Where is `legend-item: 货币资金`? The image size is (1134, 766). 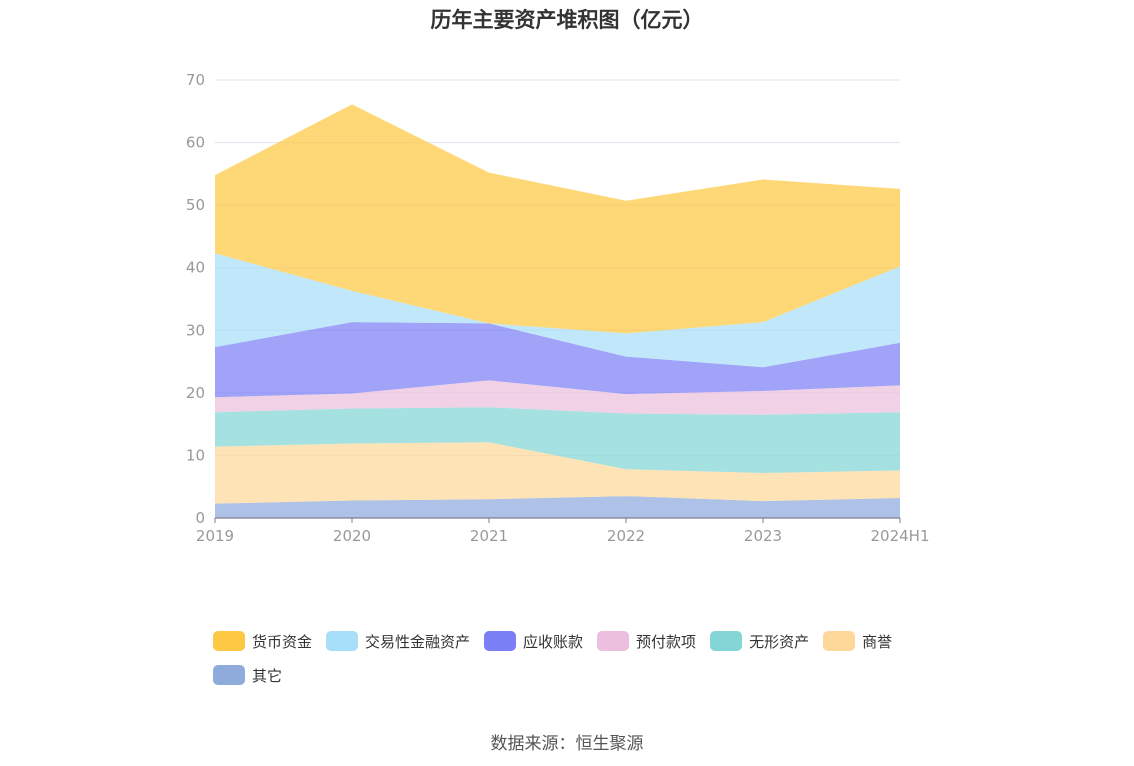
legend-item: 货币资金 is located at coordinates (262, 641).